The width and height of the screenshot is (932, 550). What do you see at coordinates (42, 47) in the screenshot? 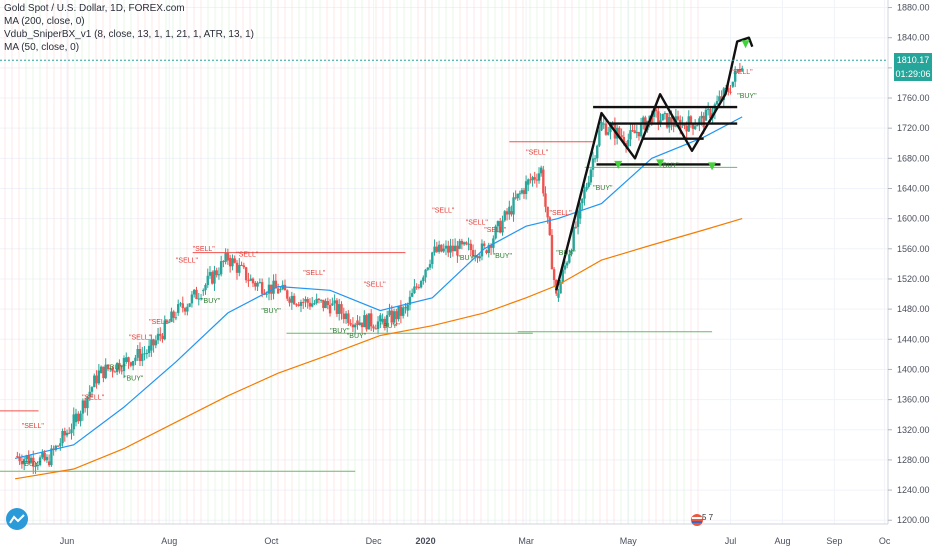
I see `legend-ma50: MA (50, close, 0)` at bounding box center [42, 47].